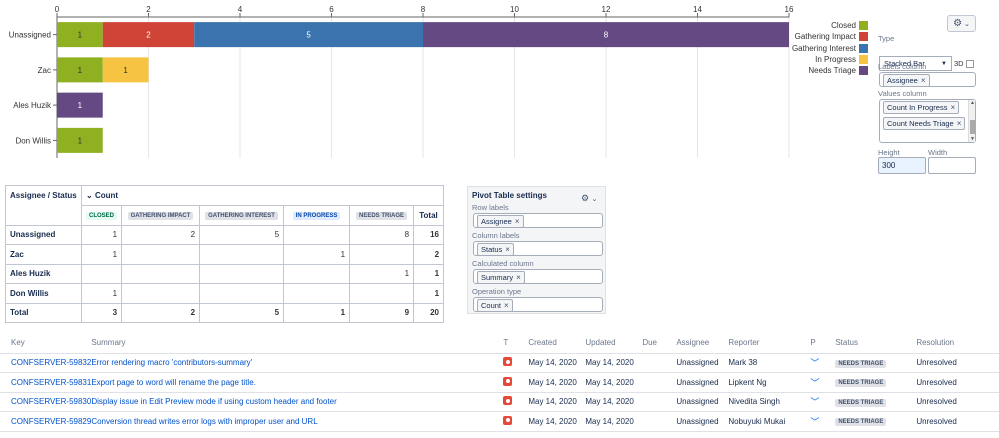 This screenshot has width=999, height=438. Describe the element at coordinates (815, 402) in the screenshot. I see `priority-low-icon: ﹀` at that location.